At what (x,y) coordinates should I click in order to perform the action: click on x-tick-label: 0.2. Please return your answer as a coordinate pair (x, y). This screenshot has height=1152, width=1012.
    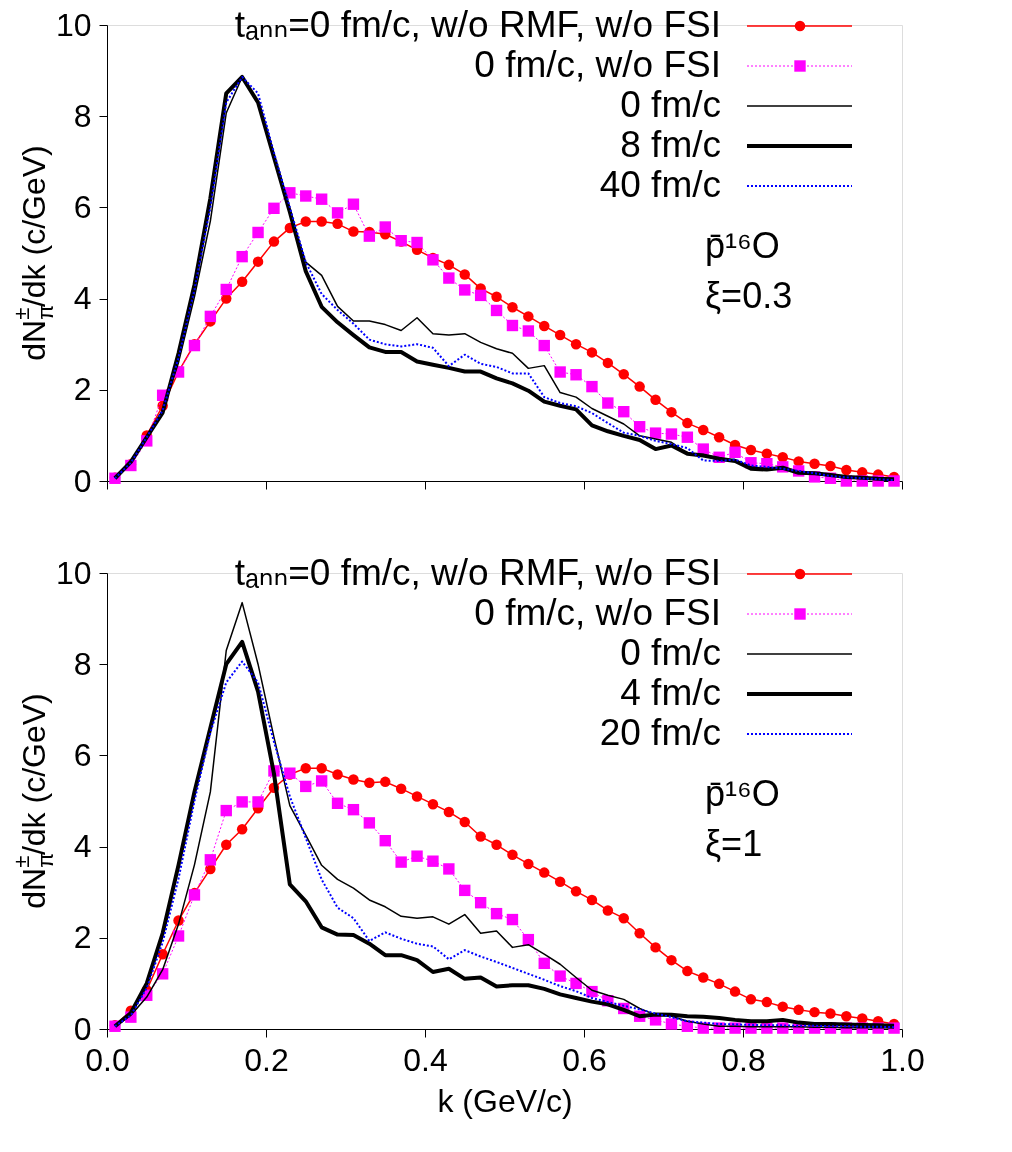
    Looking at the image, I should click on (266, 1059).